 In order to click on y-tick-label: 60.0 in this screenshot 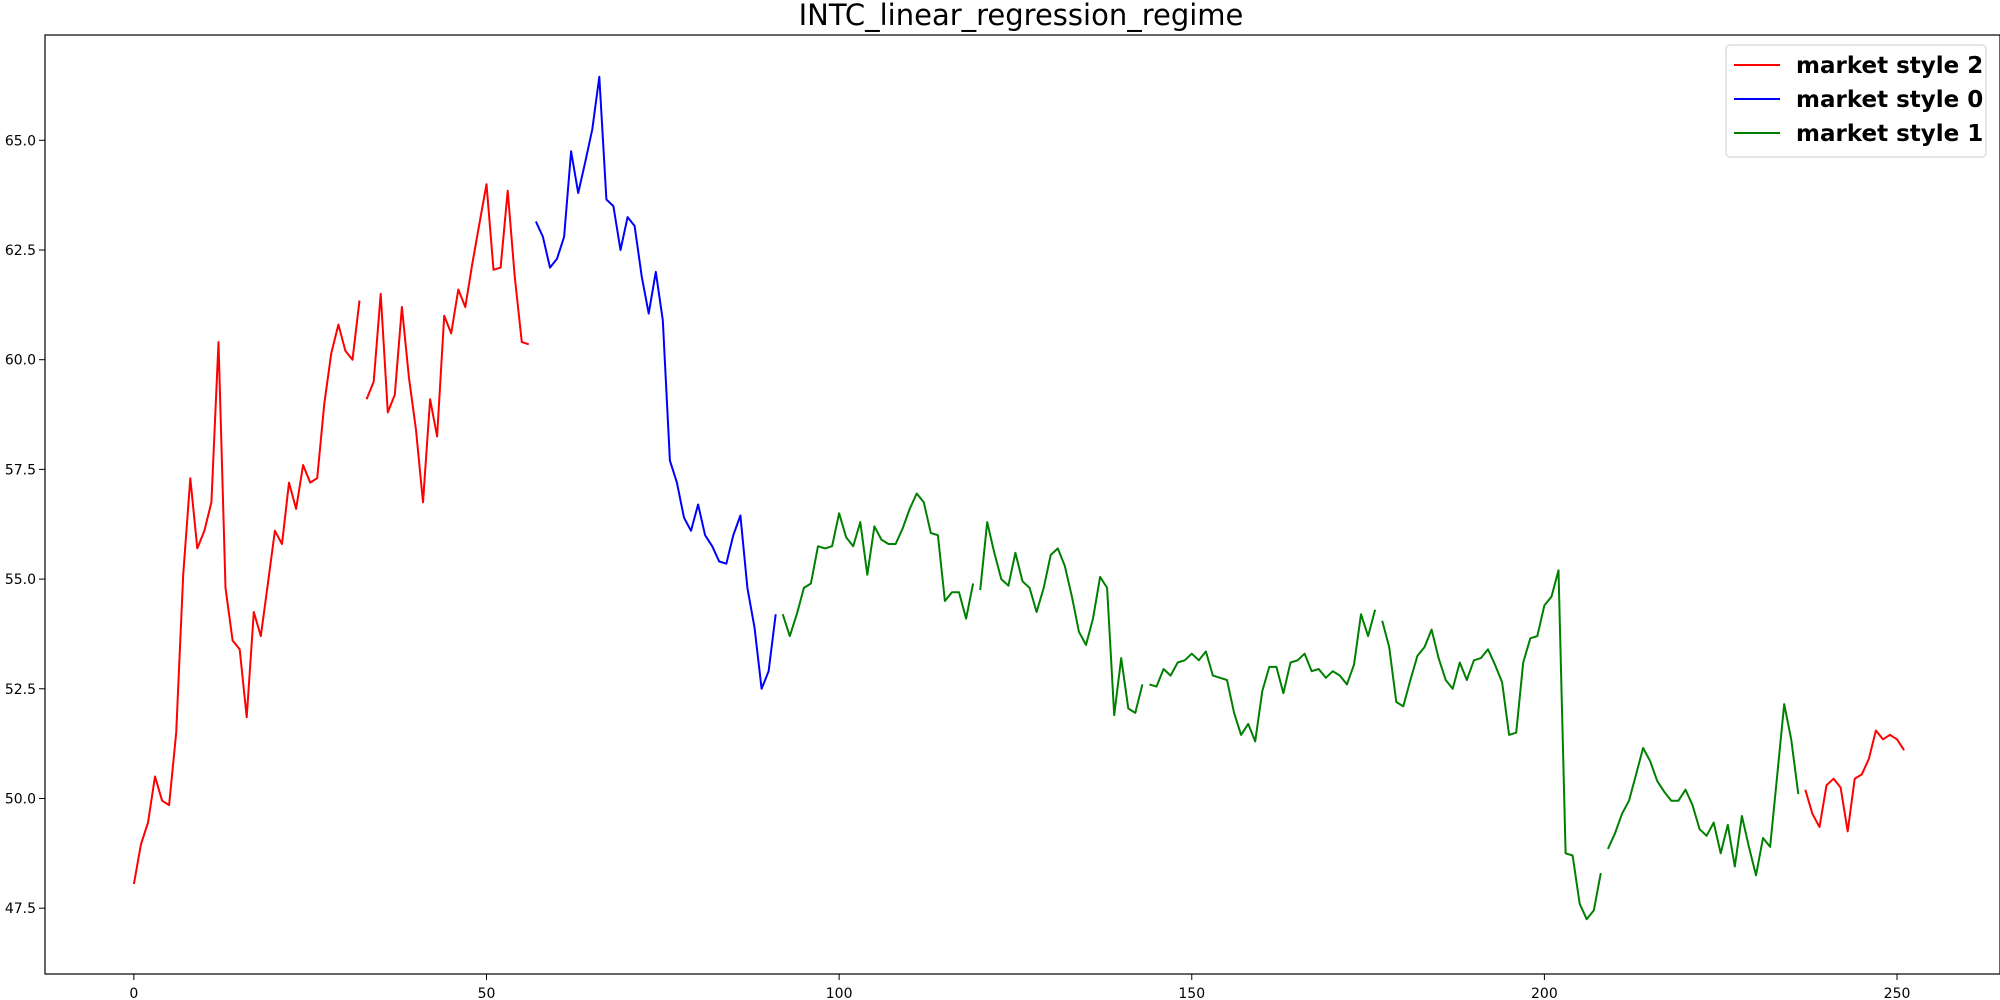, I will do `click(20, 361)`.